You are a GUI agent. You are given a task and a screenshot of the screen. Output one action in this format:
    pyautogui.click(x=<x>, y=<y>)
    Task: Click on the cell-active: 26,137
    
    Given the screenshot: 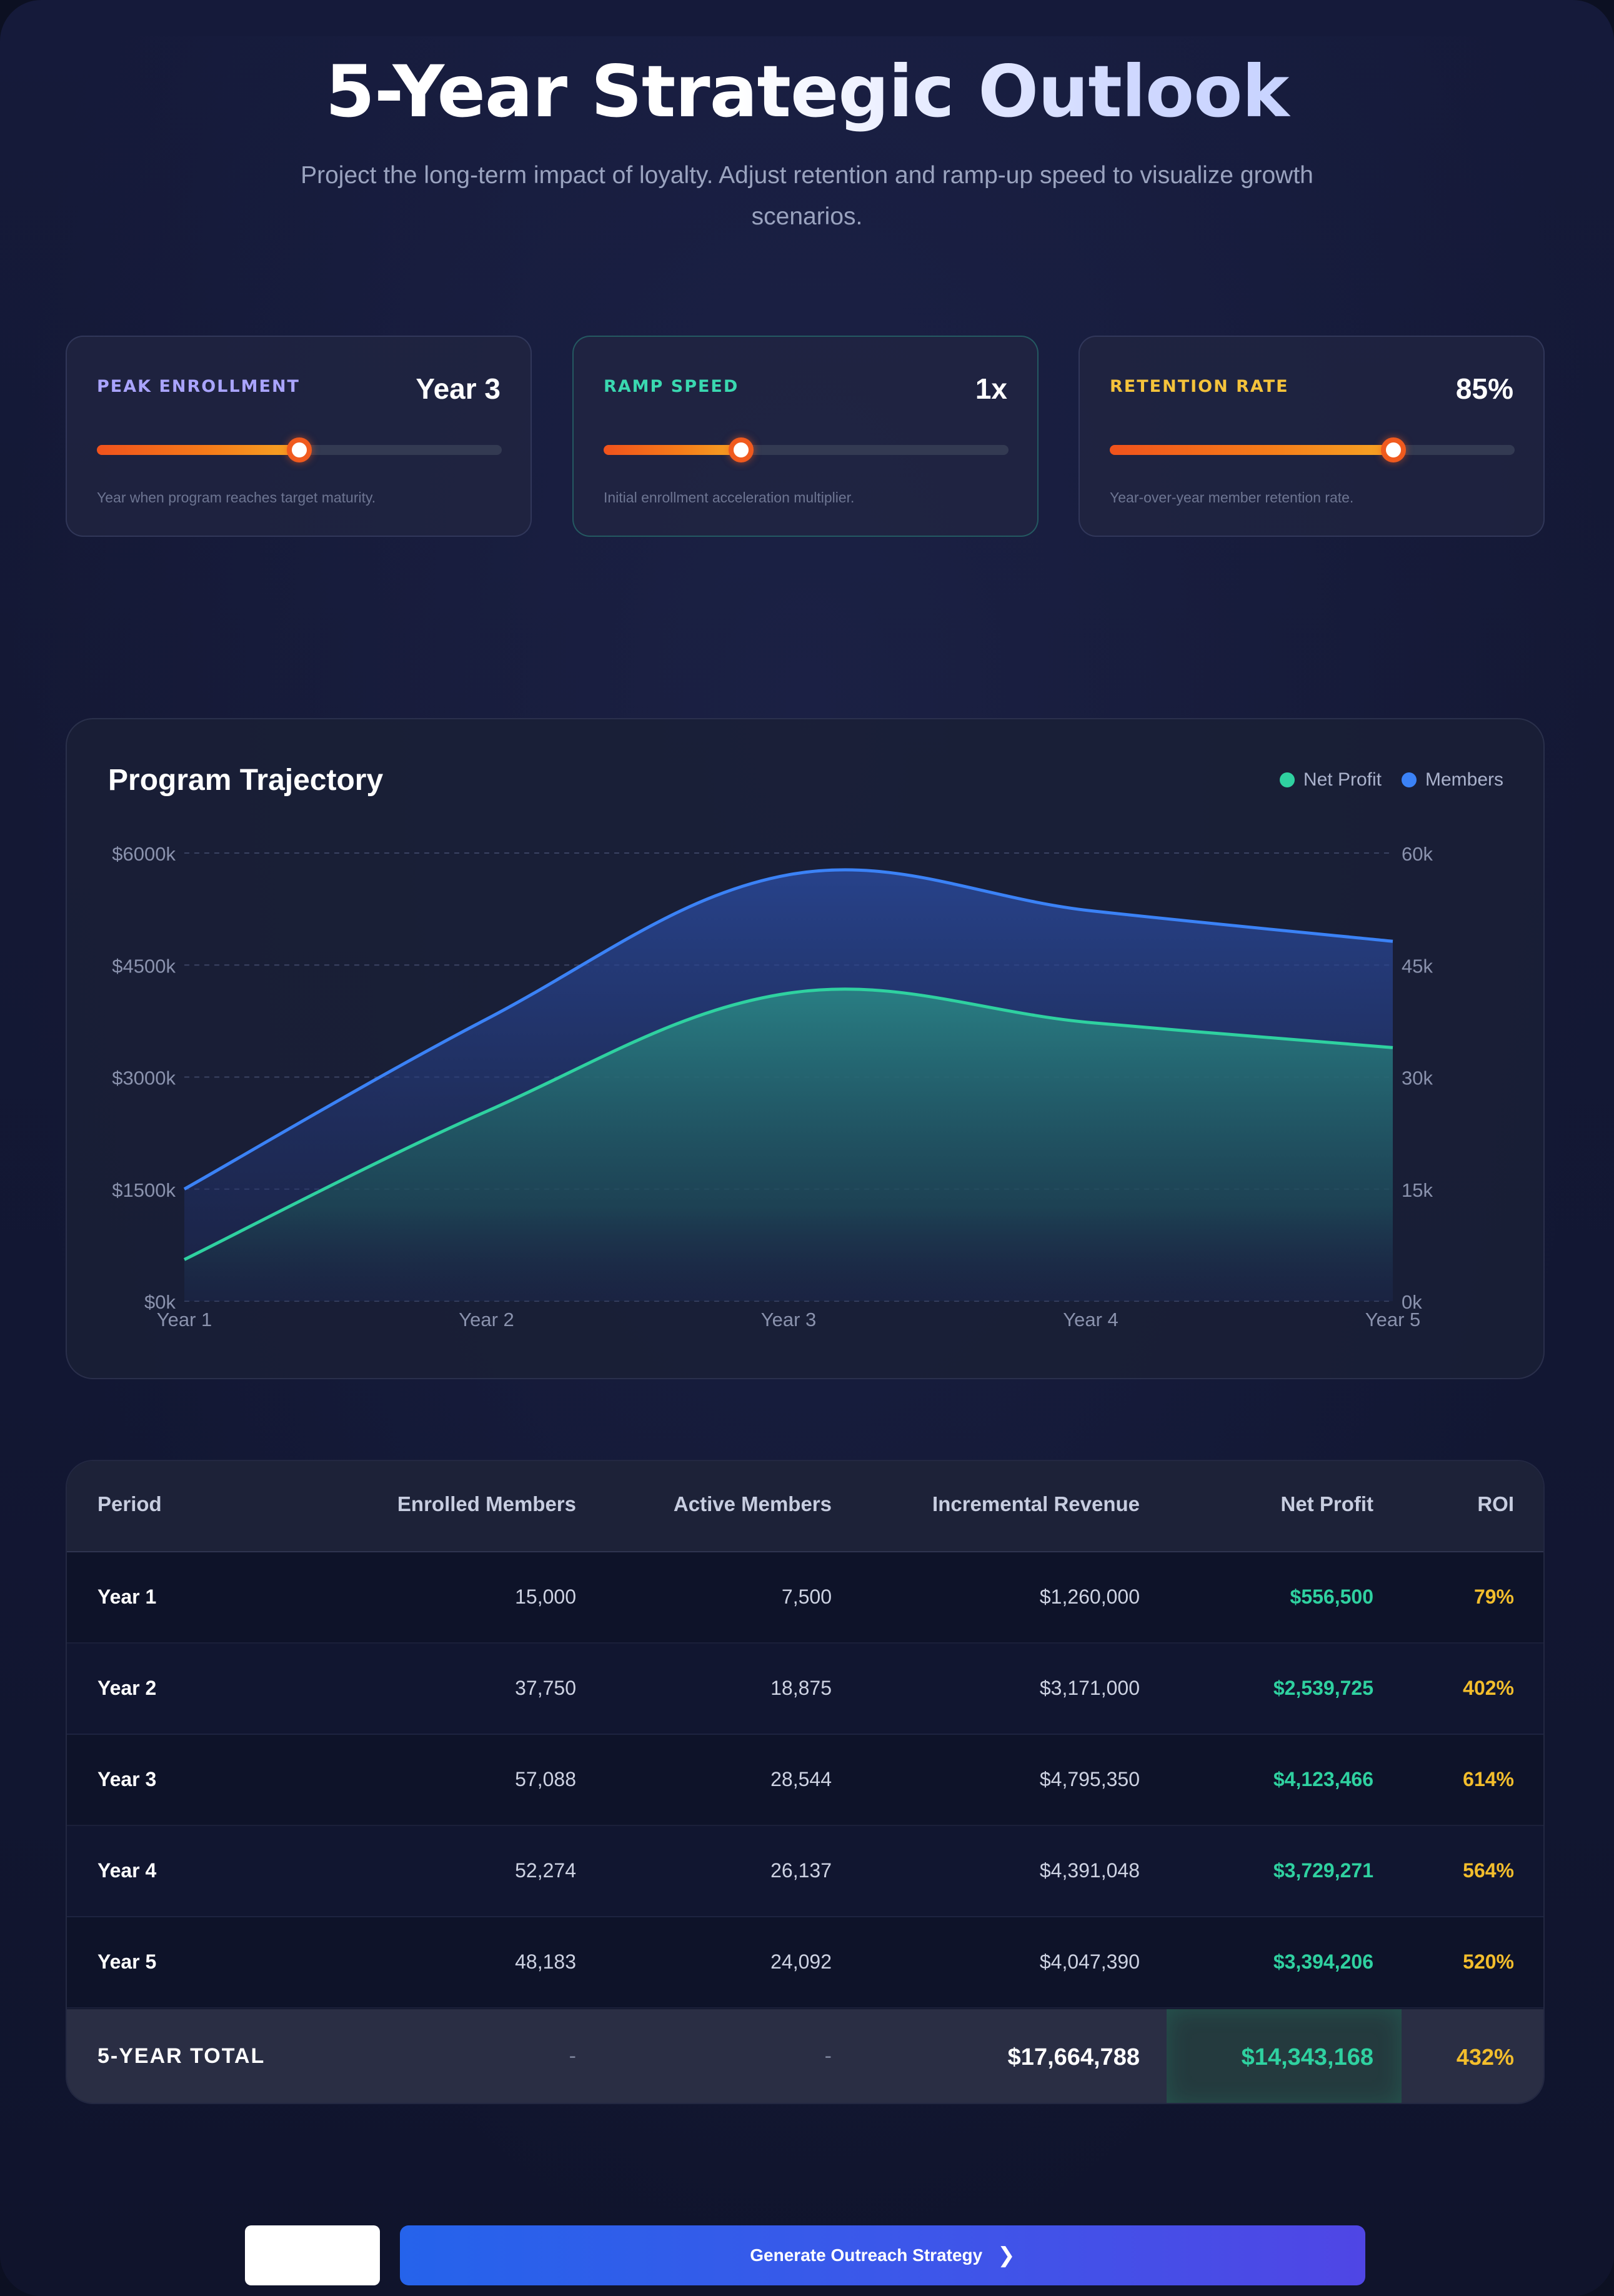 What is the action you would take?
    pyautogui.click(x=801, y=1870)
    